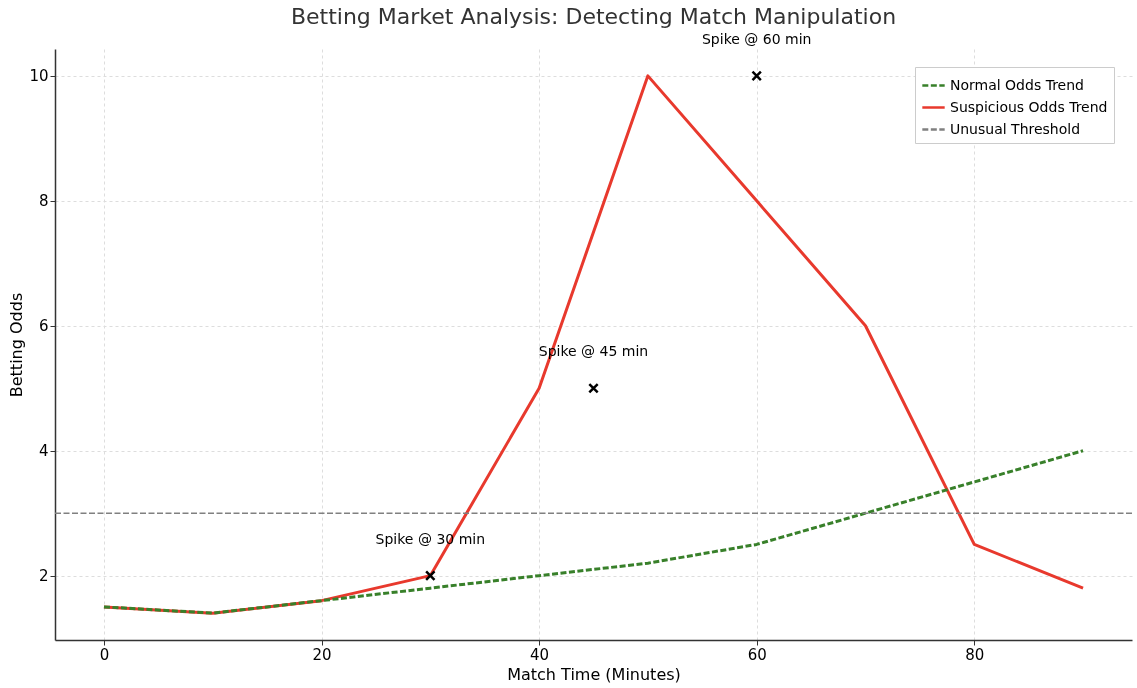 The width and height of the screenshot is (1137, 688). I want to click on x-tick-label: 0, so click(104, 654).